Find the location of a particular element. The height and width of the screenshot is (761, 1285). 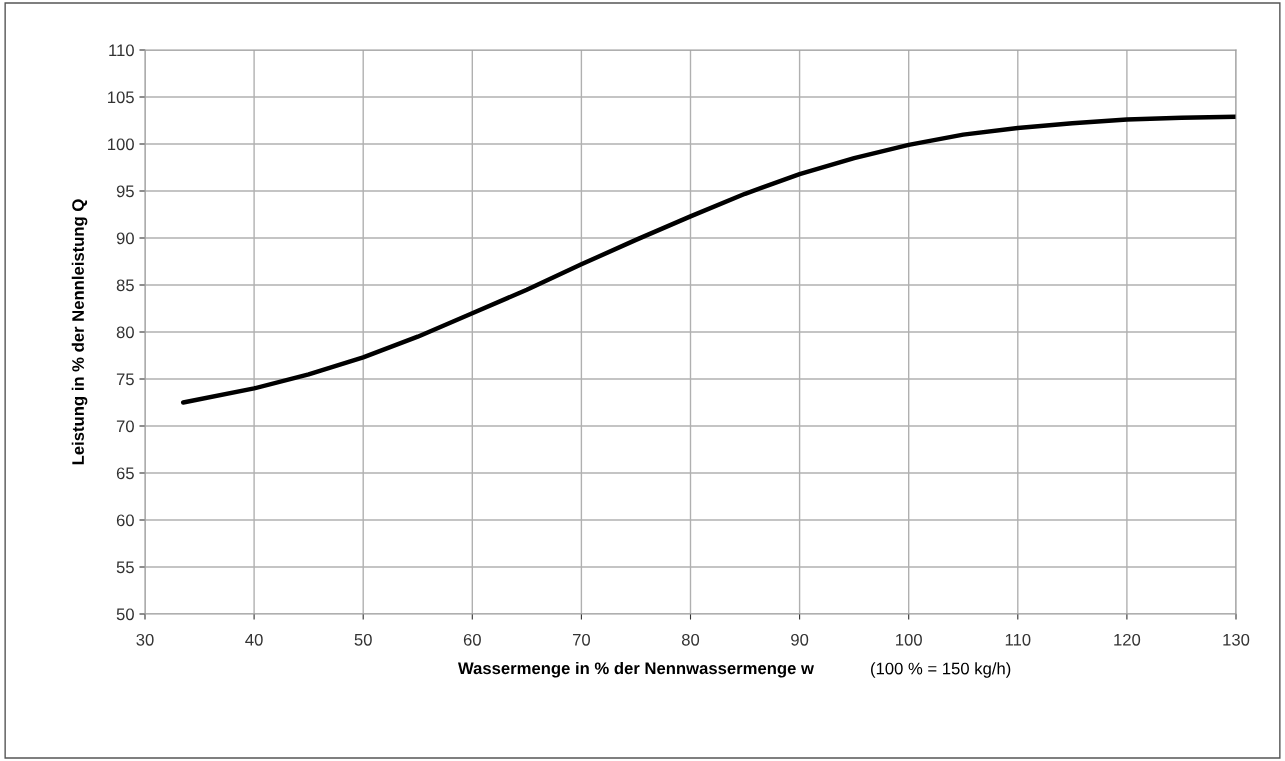

x-tick-label: 120 is located at coordinates (1127, 639).